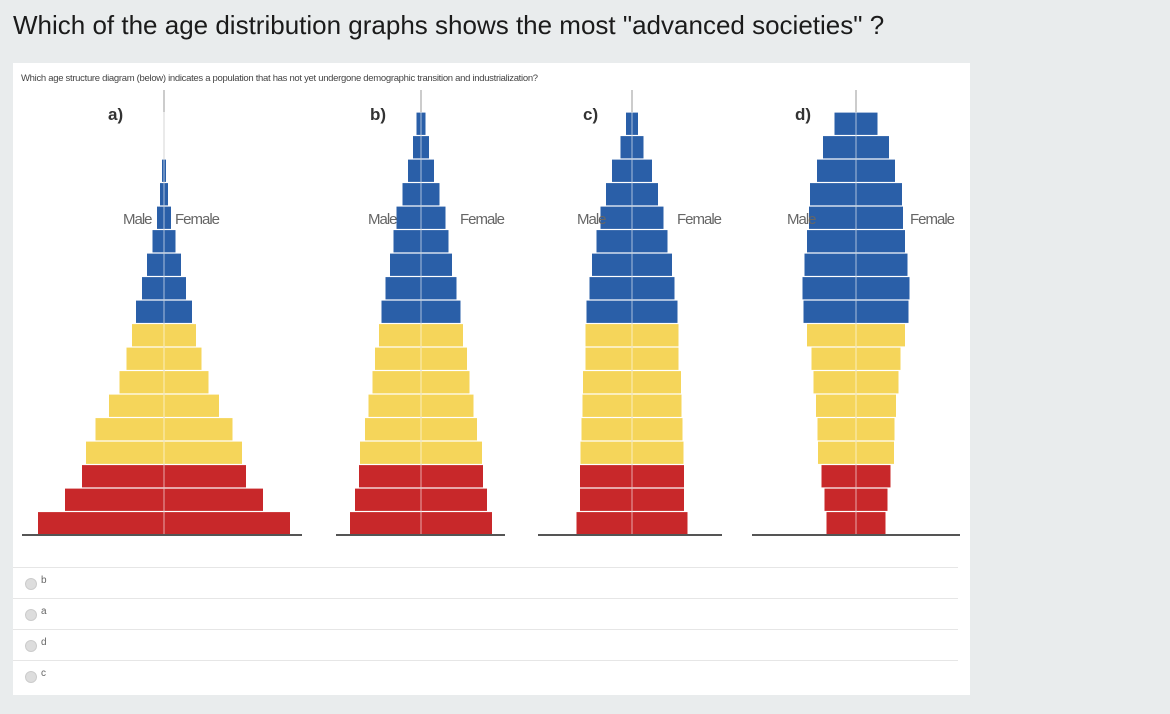  I want to click on answer-option: b, so click(485, 583).